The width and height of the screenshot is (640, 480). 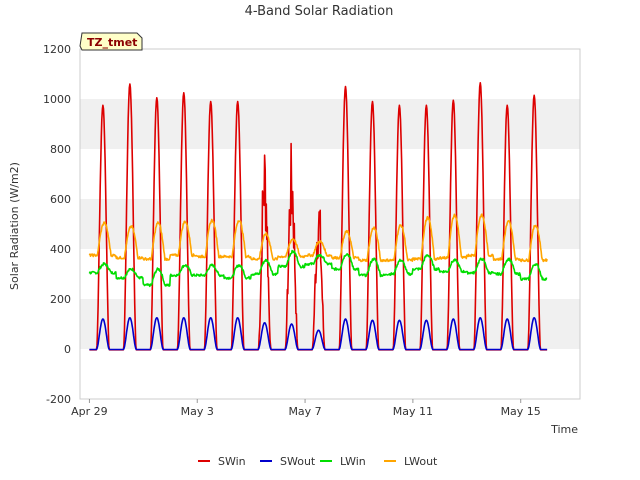 I want to click on annotation-box, so click(x=111, y=41).